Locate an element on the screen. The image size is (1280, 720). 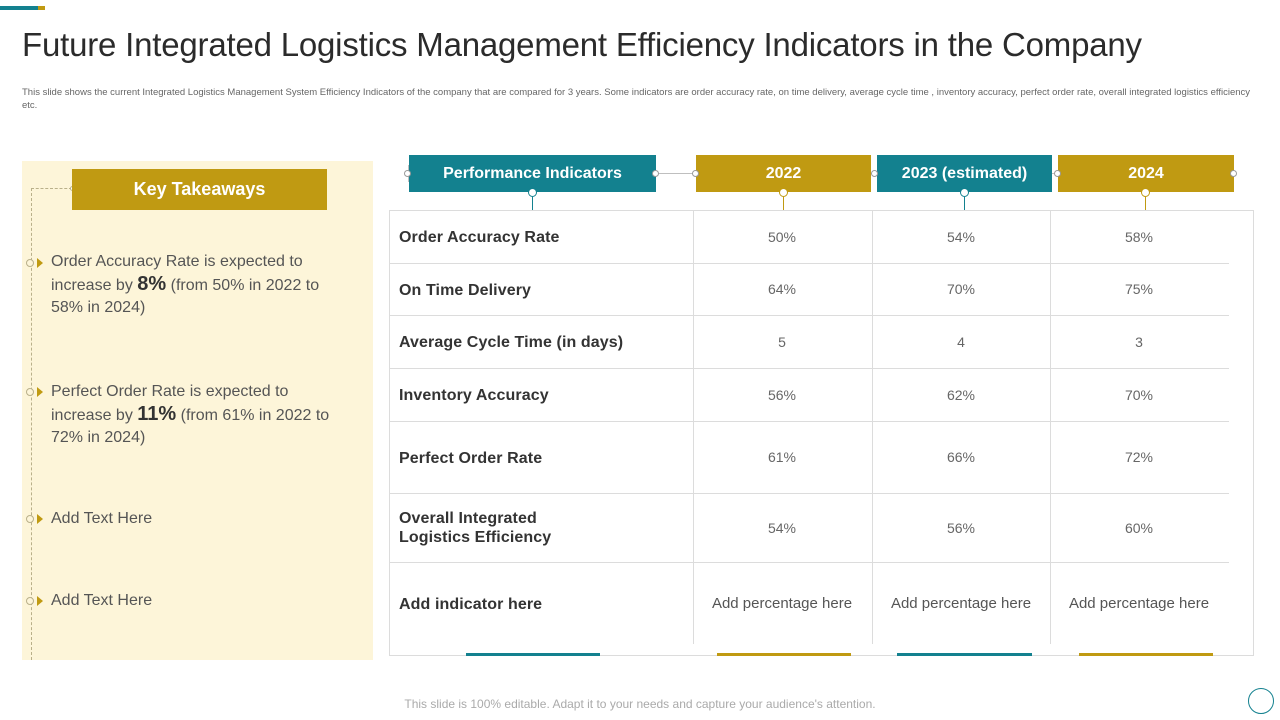
header-2022: 2022 is located at coordinates (783, 173).